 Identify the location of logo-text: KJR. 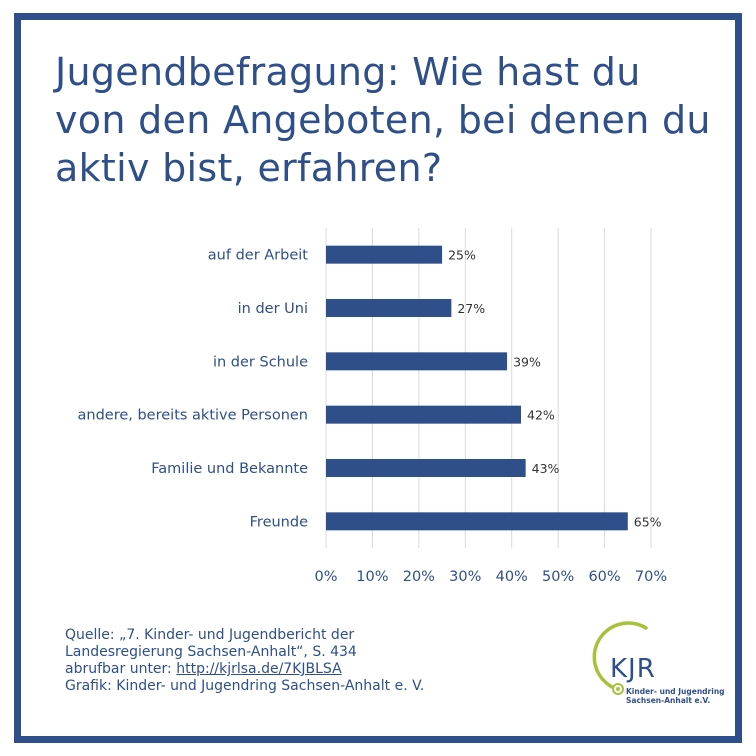
(633, 669).